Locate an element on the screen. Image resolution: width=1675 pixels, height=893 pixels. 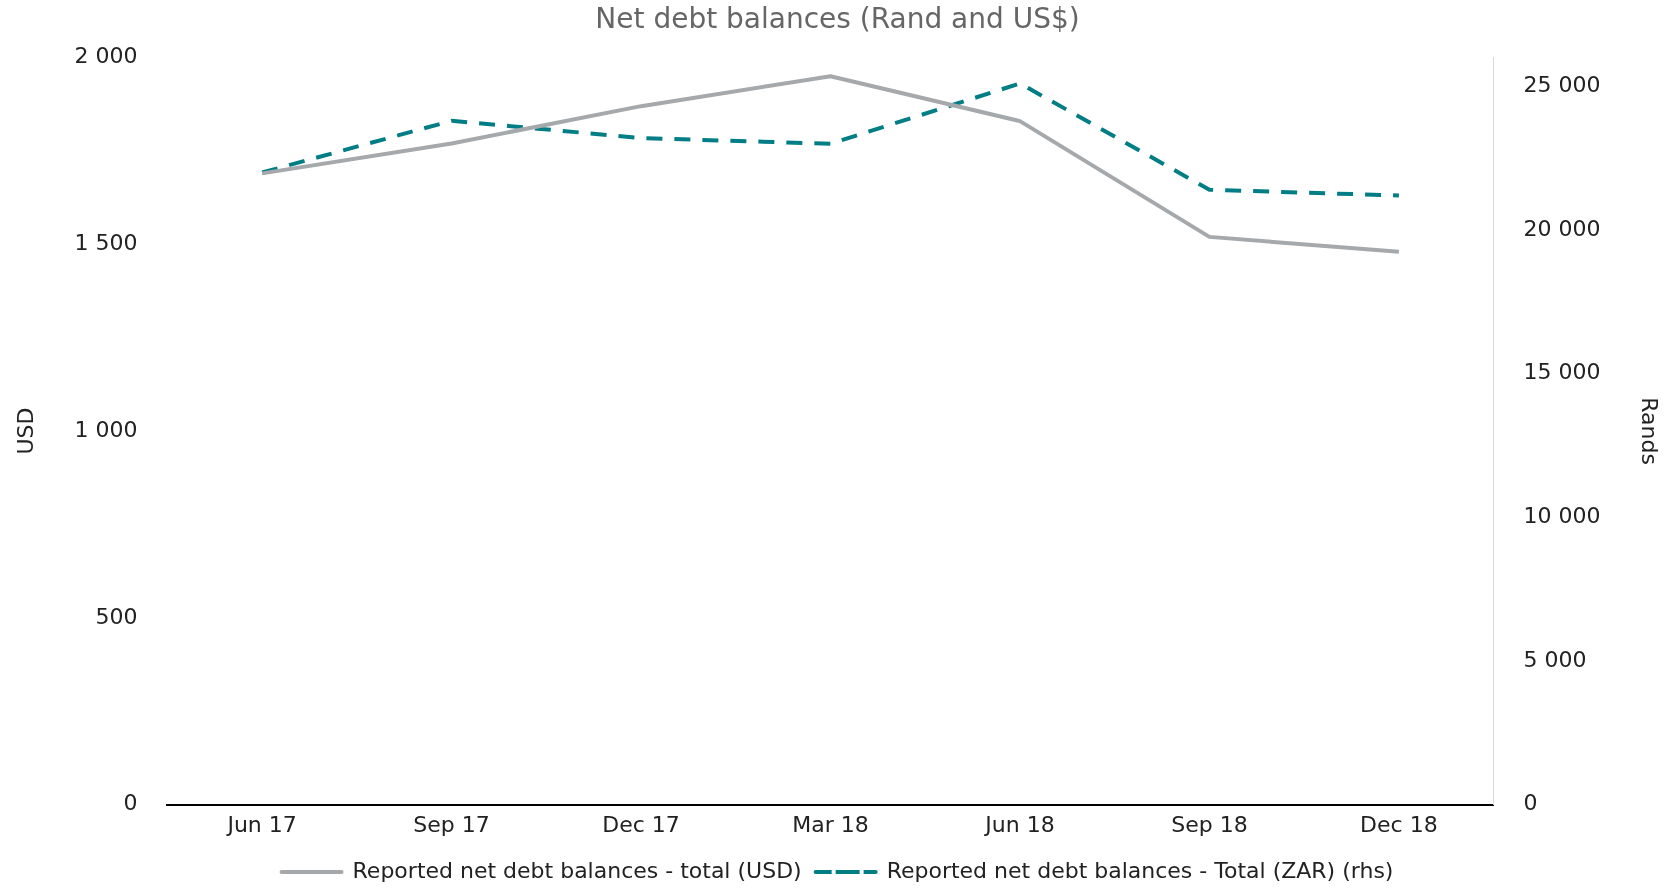
x-tick-label: Dec 18 is located at coordinates (1399, 824).